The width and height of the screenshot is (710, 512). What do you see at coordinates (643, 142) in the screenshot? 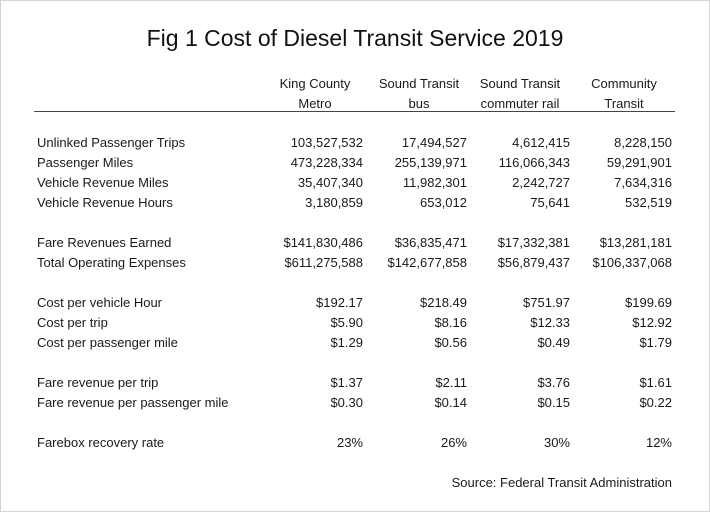
I see `table-cell: 8,228,150` at bounding box center [643, 142].